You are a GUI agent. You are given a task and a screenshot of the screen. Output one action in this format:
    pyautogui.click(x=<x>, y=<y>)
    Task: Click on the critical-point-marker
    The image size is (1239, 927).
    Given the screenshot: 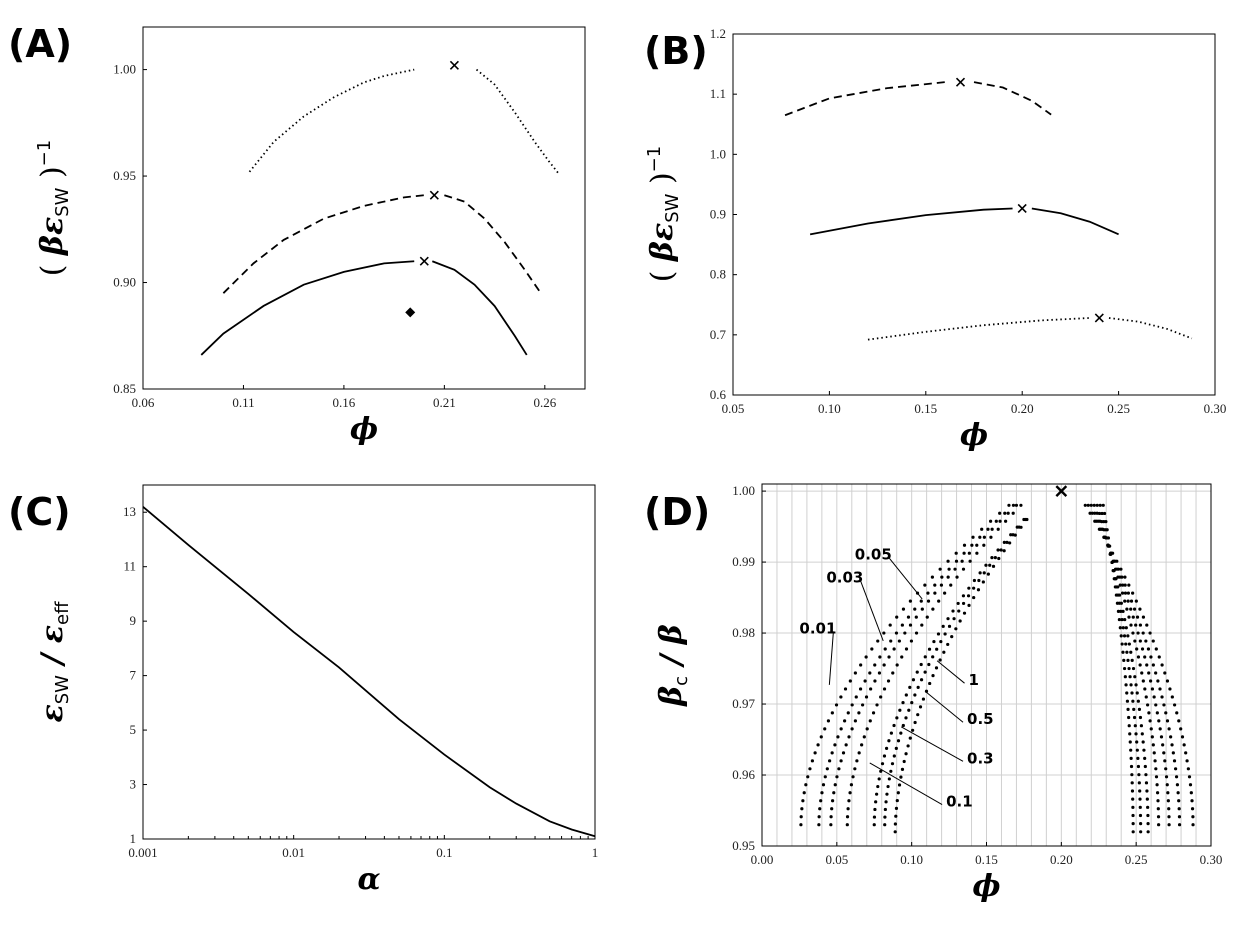 What is the action you would take?
    pyautogui.click(x=1061, y=491)
    